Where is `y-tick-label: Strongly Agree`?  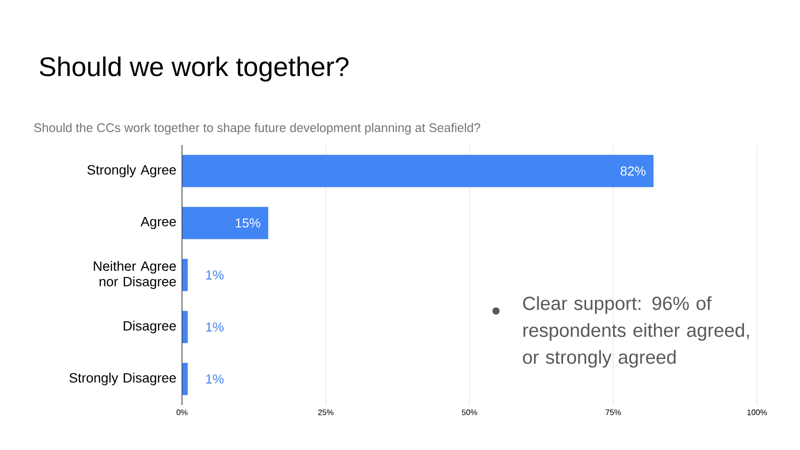 y-tick-label: Strongly Agree is located at coordinates (131, 171).